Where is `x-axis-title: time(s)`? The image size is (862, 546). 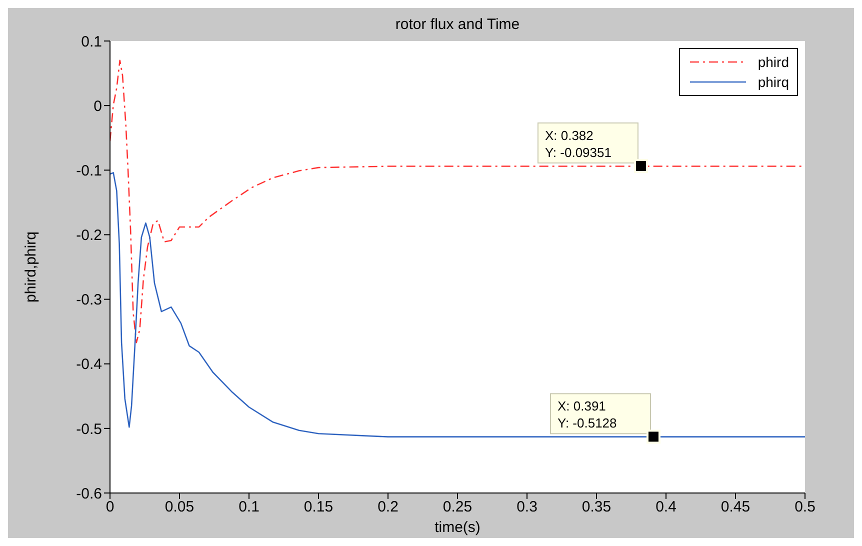 x-axis-title: time(s) is located at coordinates (457, 527).